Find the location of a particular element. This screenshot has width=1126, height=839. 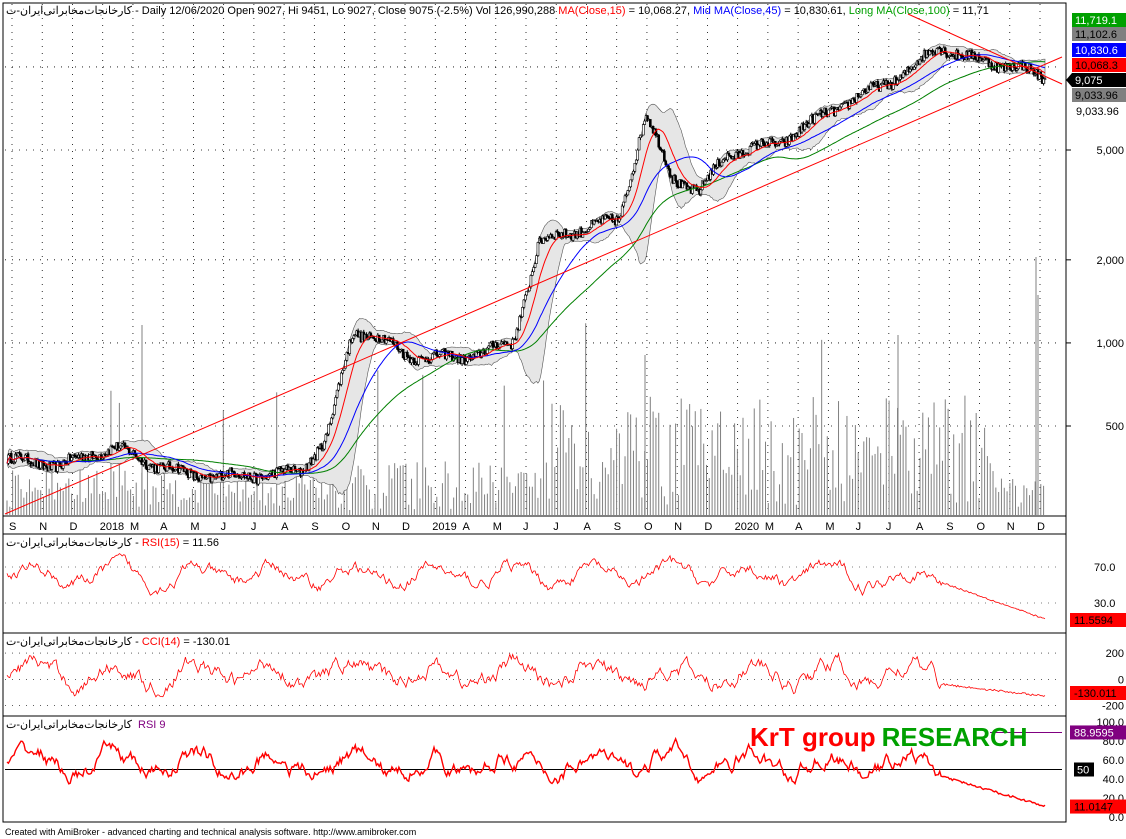

month-label: O is located at coordinates (981, 527).